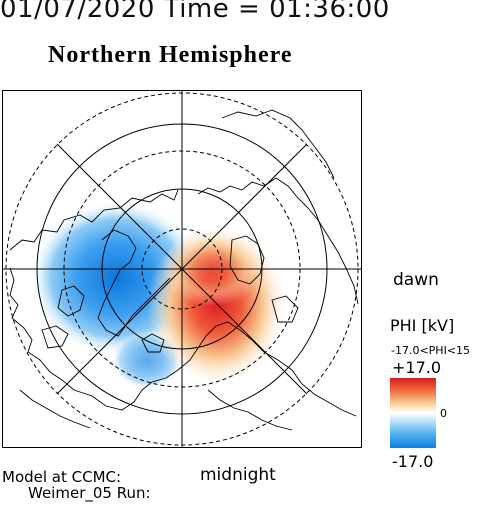  What do you see at coordinates (238, 475) in the screenshot?
I see `midnight-label: midnight` at bounding box center [238, 475].